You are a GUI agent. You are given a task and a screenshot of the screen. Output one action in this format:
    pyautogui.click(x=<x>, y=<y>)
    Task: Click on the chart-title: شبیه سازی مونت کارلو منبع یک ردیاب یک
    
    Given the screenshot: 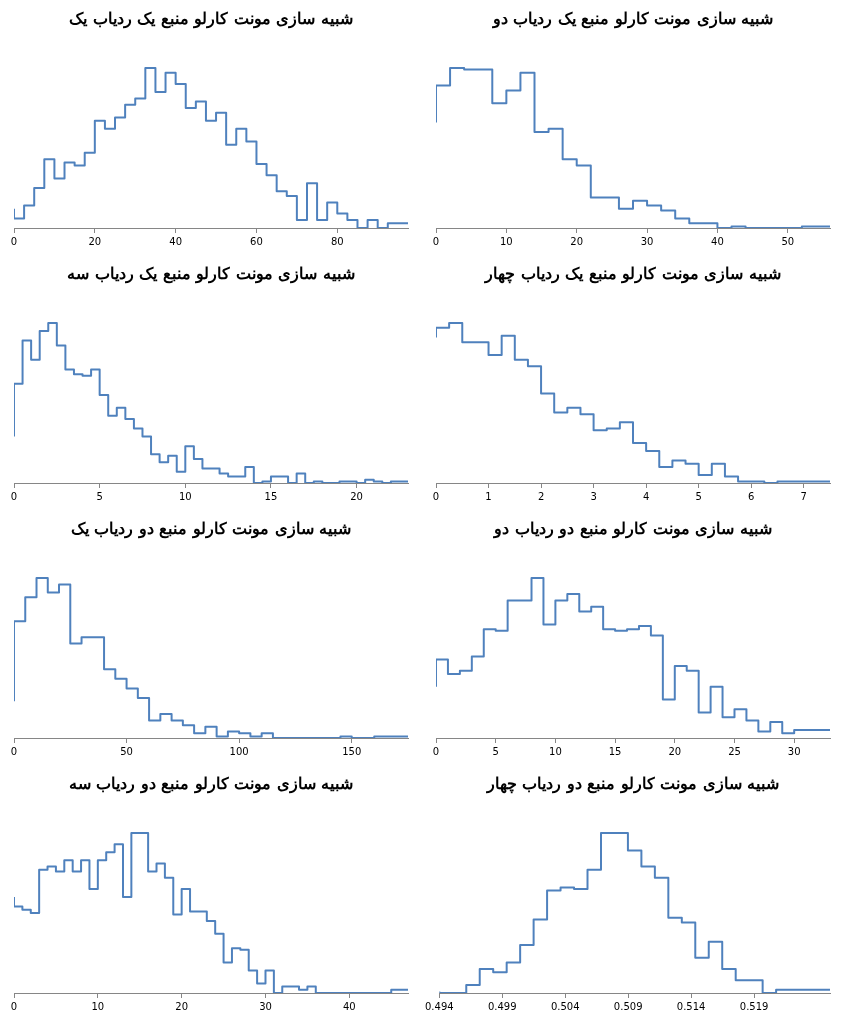 What is the action you would take?
    pyautogui.click(x=211, y=18)
    